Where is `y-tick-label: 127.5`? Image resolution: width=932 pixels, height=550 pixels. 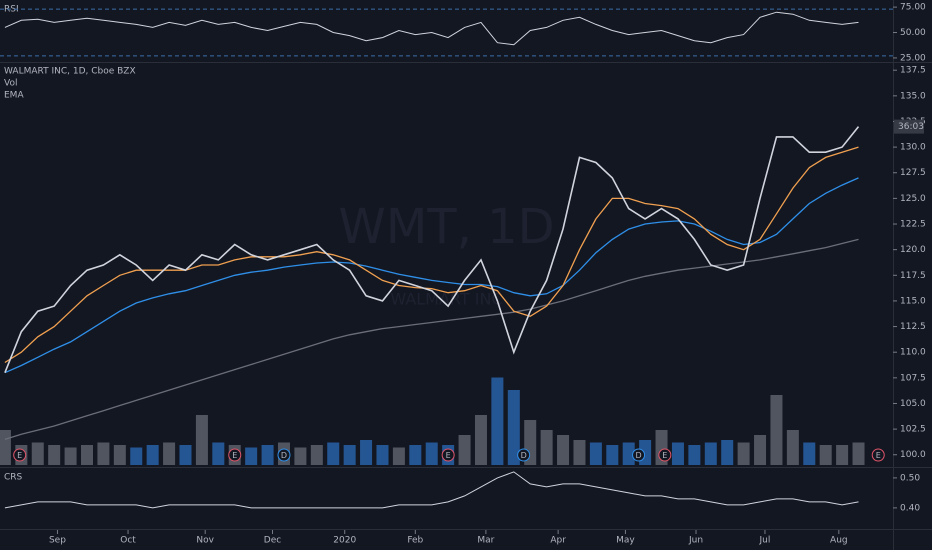 y-tick-label: 127.5 is located at coordinates (913, 173).